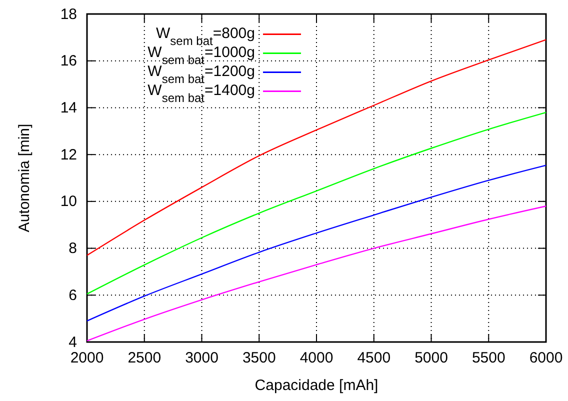 The image size is (568, 401). Describe the element at coordinates (201, 358) in the screenshot. I see `x-tick-label: 3000` at that location.